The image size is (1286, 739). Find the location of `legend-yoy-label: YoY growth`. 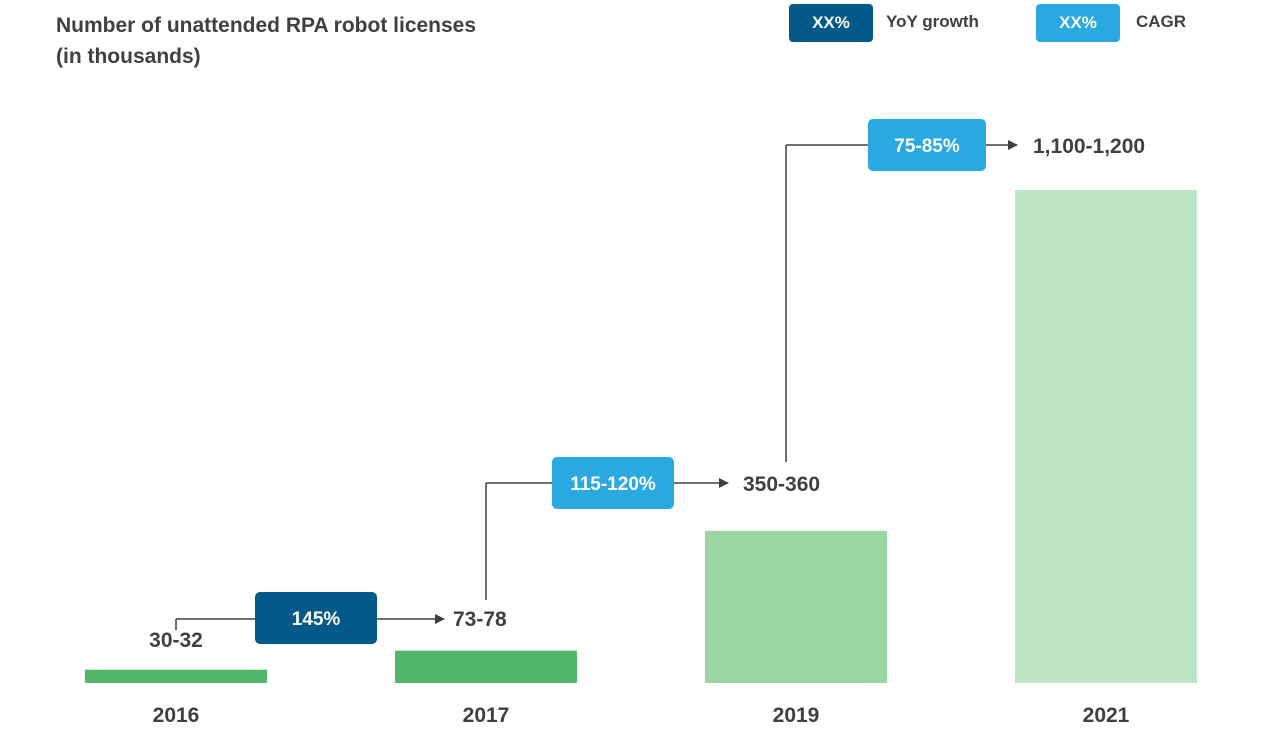

legend-yoy-label: YoY growth is located at coordinates (932, 21).